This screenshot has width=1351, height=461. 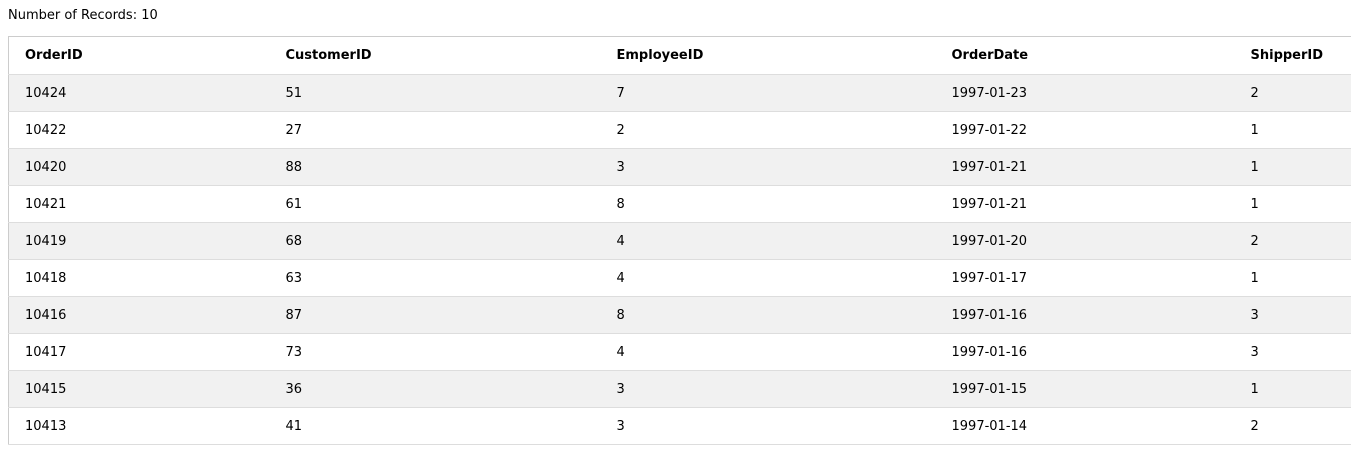 I want to click on table-row: 10416 87 8 1997-01-16 3, so click(x=679, y=315).